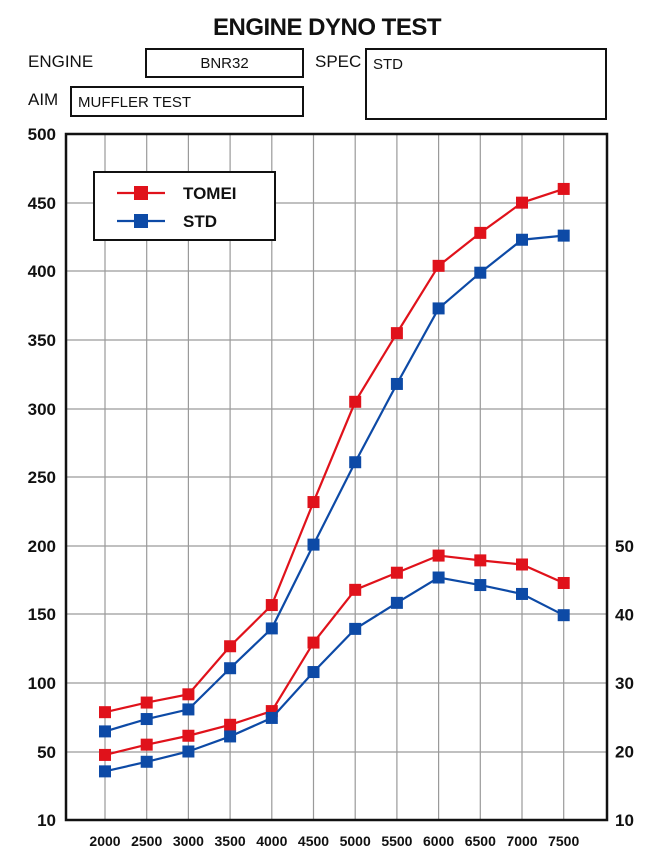 This screenshot has height=864, width=654. What do you see at coordinates (42, 546) in the screenshot?
I see `y-tick-label-left: 200` at bounding box center [42, 546].